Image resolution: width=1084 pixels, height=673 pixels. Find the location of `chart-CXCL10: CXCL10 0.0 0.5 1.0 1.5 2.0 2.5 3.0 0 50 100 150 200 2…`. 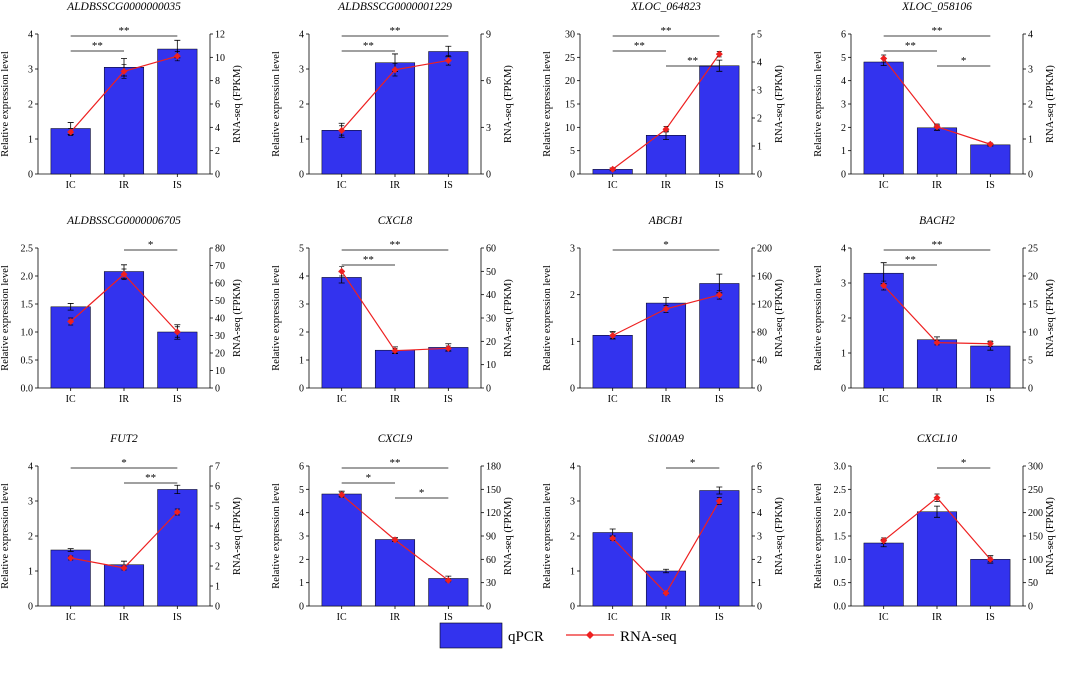

chart-CXCL10: CXCL10 0.0 0.5 1.0 1.5 2.0 2.5 3.0 0 50 100 150 200 2… is located at coordinates (934, 528).